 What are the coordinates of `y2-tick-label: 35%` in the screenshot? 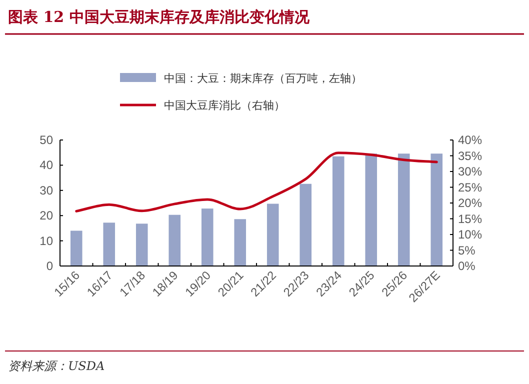 It's located at (470, 155).